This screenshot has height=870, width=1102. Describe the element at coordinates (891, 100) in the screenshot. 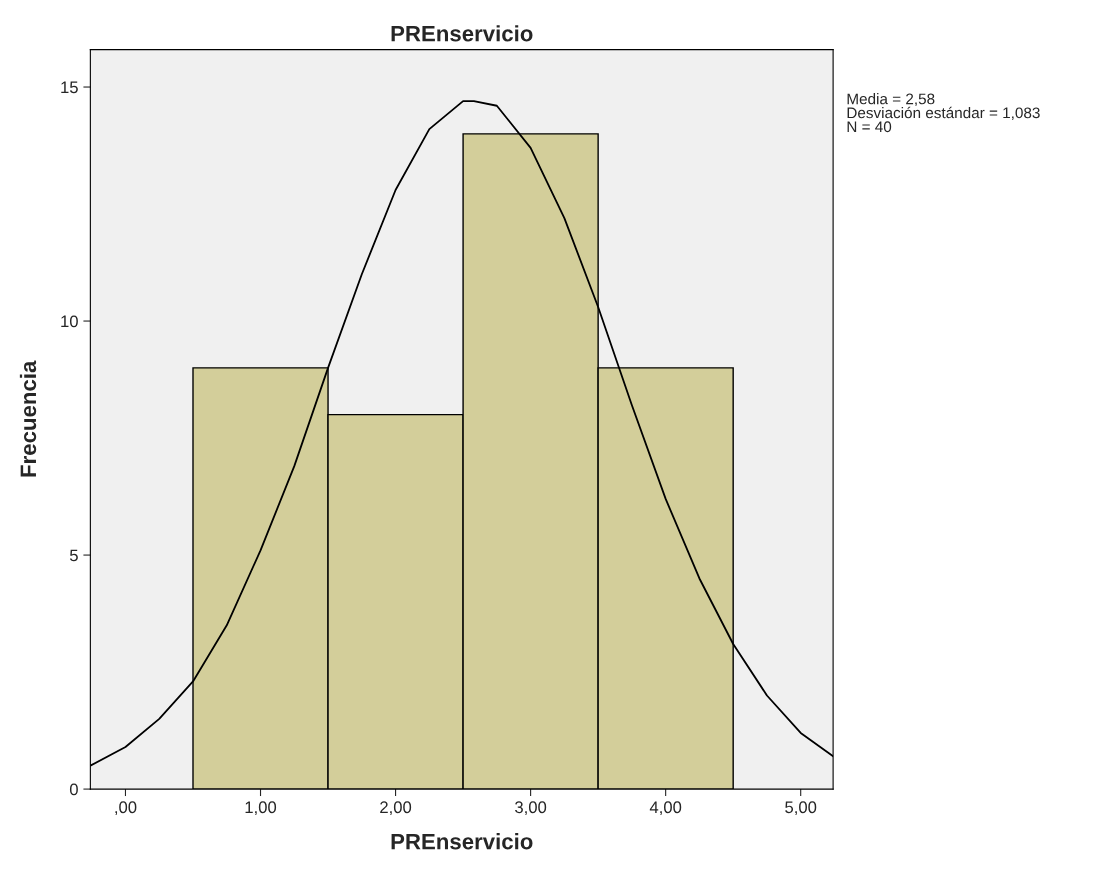

I see `text: Media = 2,58` at that location.